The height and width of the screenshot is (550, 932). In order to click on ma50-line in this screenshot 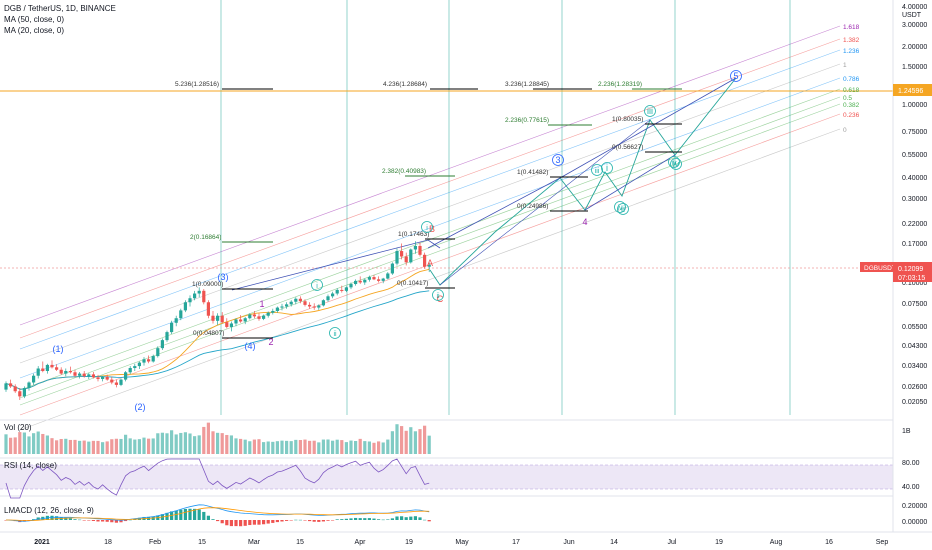, I will do `click(217, 340)`.